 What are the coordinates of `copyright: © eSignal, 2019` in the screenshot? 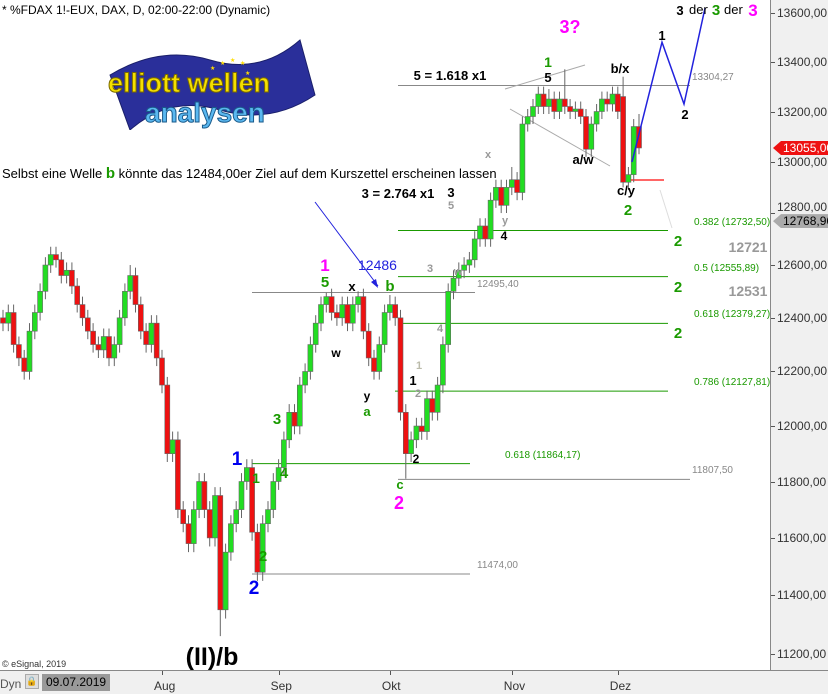 It's located at (34, 664).